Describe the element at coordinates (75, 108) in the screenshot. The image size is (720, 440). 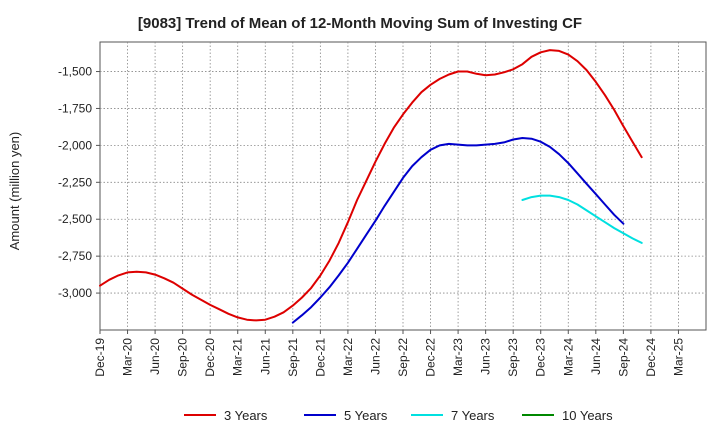
I see `y-tick-label: -1,750` at that location.